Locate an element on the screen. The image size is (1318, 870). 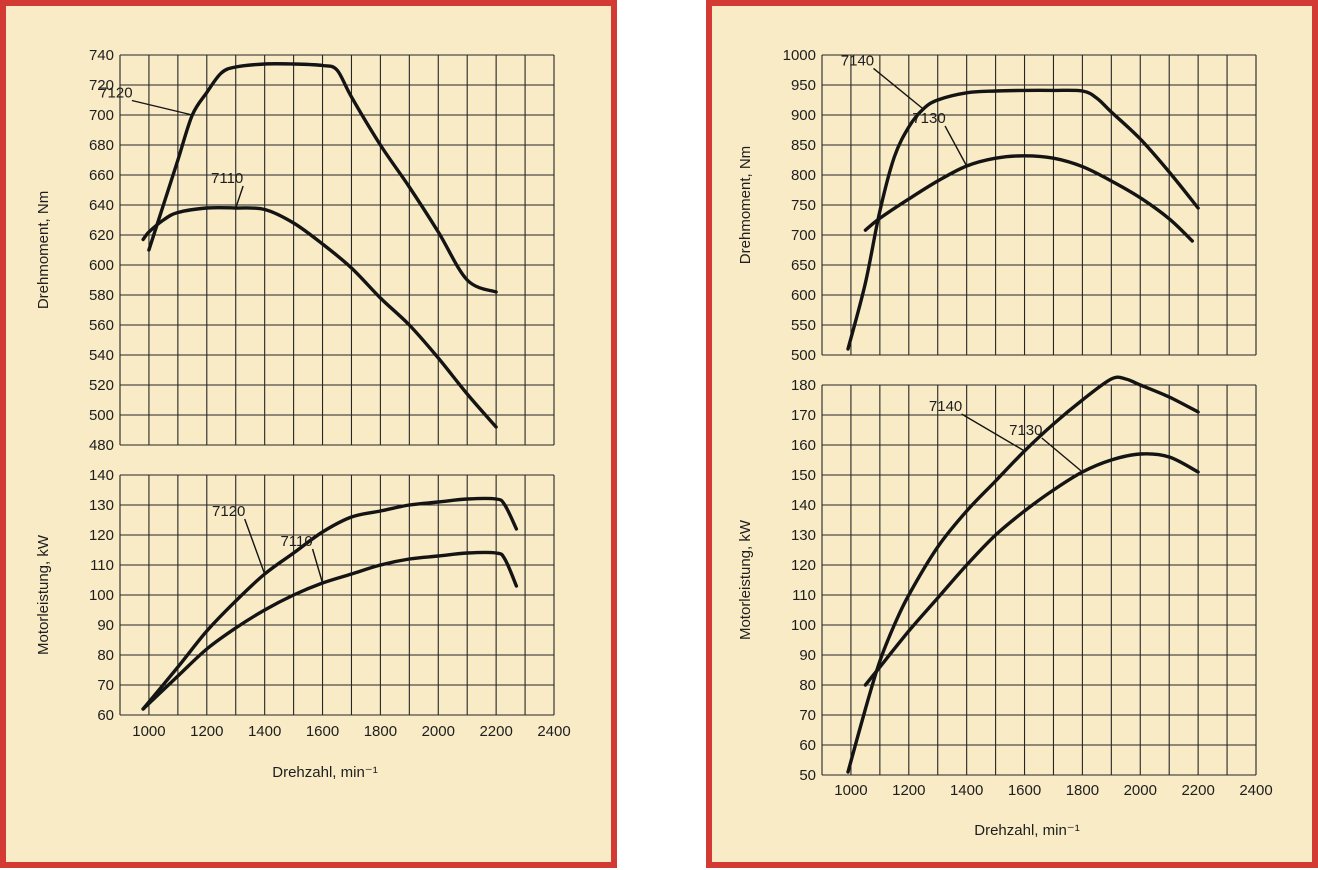
left-torque-ytick-label: 500 is located at coordinates (101, 415).